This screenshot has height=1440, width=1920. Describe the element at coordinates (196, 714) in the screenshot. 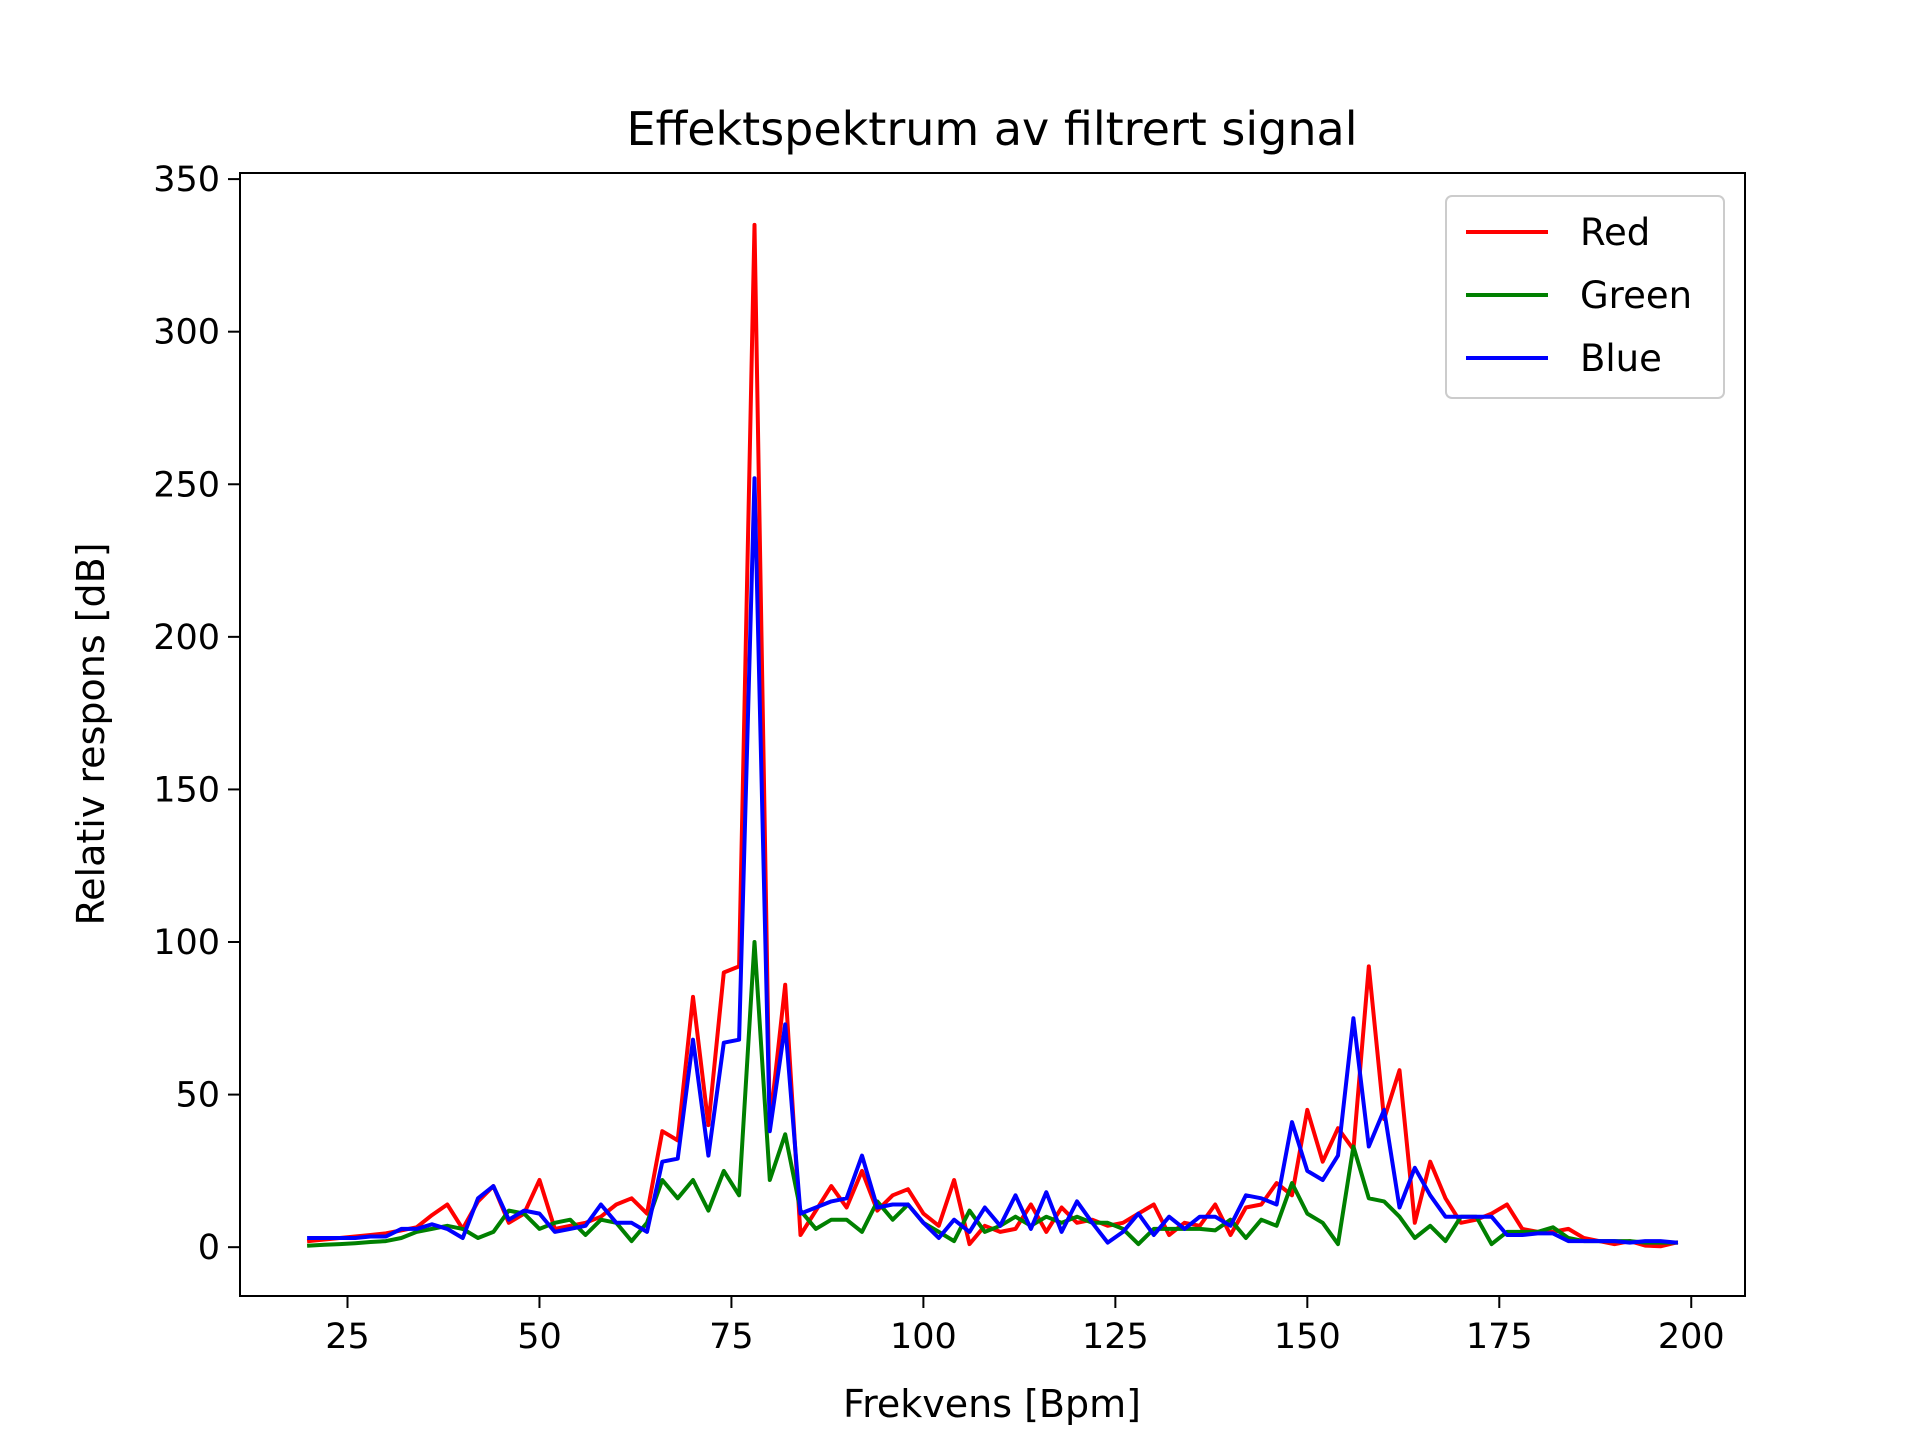

I see `y-axis-ticks: 0 50 100 150 200 250 300 350` at that location.